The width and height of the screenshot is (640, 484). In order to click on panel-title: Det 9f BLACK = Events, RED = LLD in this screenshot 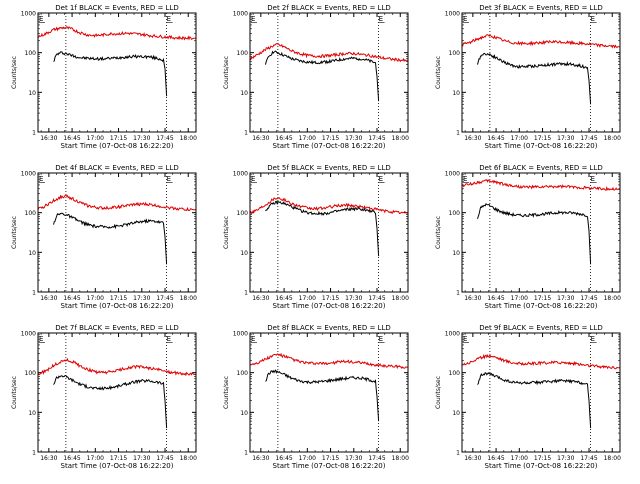, I will do `click(540, 328)`.